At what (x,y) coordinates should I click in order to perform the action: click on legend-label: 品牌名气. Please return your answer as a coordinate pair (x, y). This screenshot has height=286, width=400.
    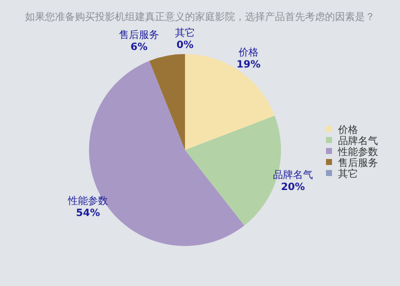
    Looking at the image, I should click on (358, 141).